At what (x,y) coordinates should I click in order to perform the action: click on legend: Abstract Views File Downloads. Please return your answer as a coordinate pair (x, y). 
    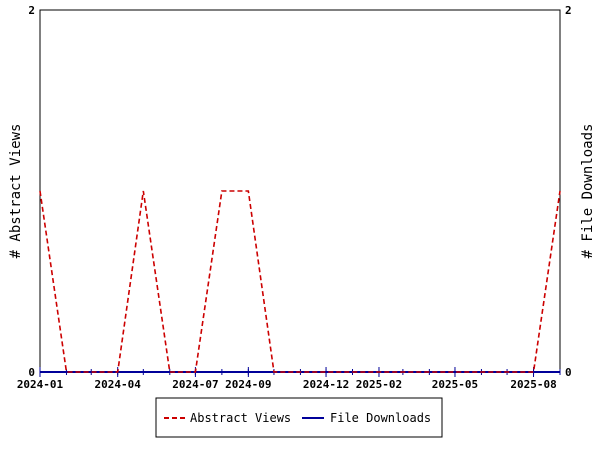
    Looking at the image, I should click on (299, 417).